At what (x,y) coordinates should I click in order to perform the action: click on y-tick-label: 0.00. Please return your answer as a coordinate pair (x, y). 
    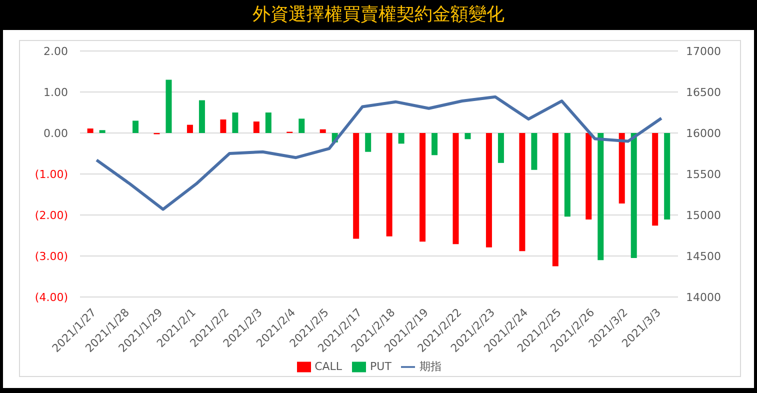
    Looking at the image, I should click on (56, 133).